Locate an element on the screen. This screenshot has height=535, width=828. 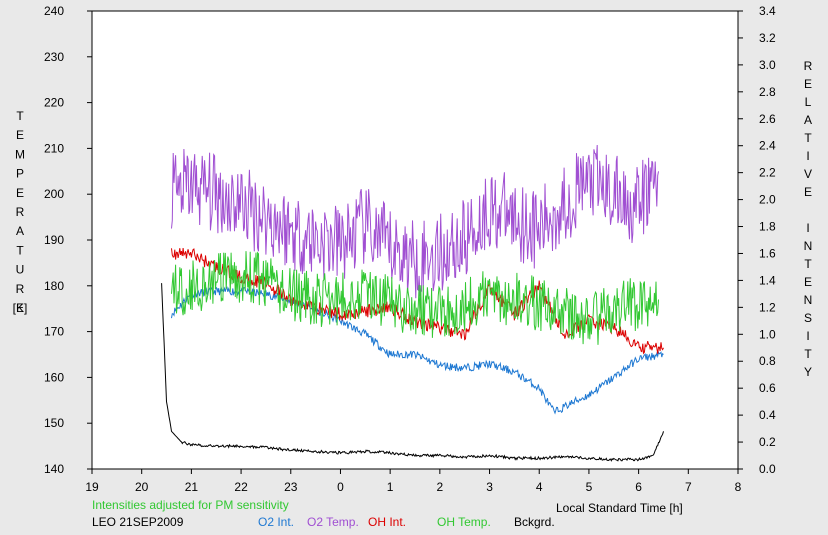
left-axis-unit: [K] is located at coordinates (20, 308).